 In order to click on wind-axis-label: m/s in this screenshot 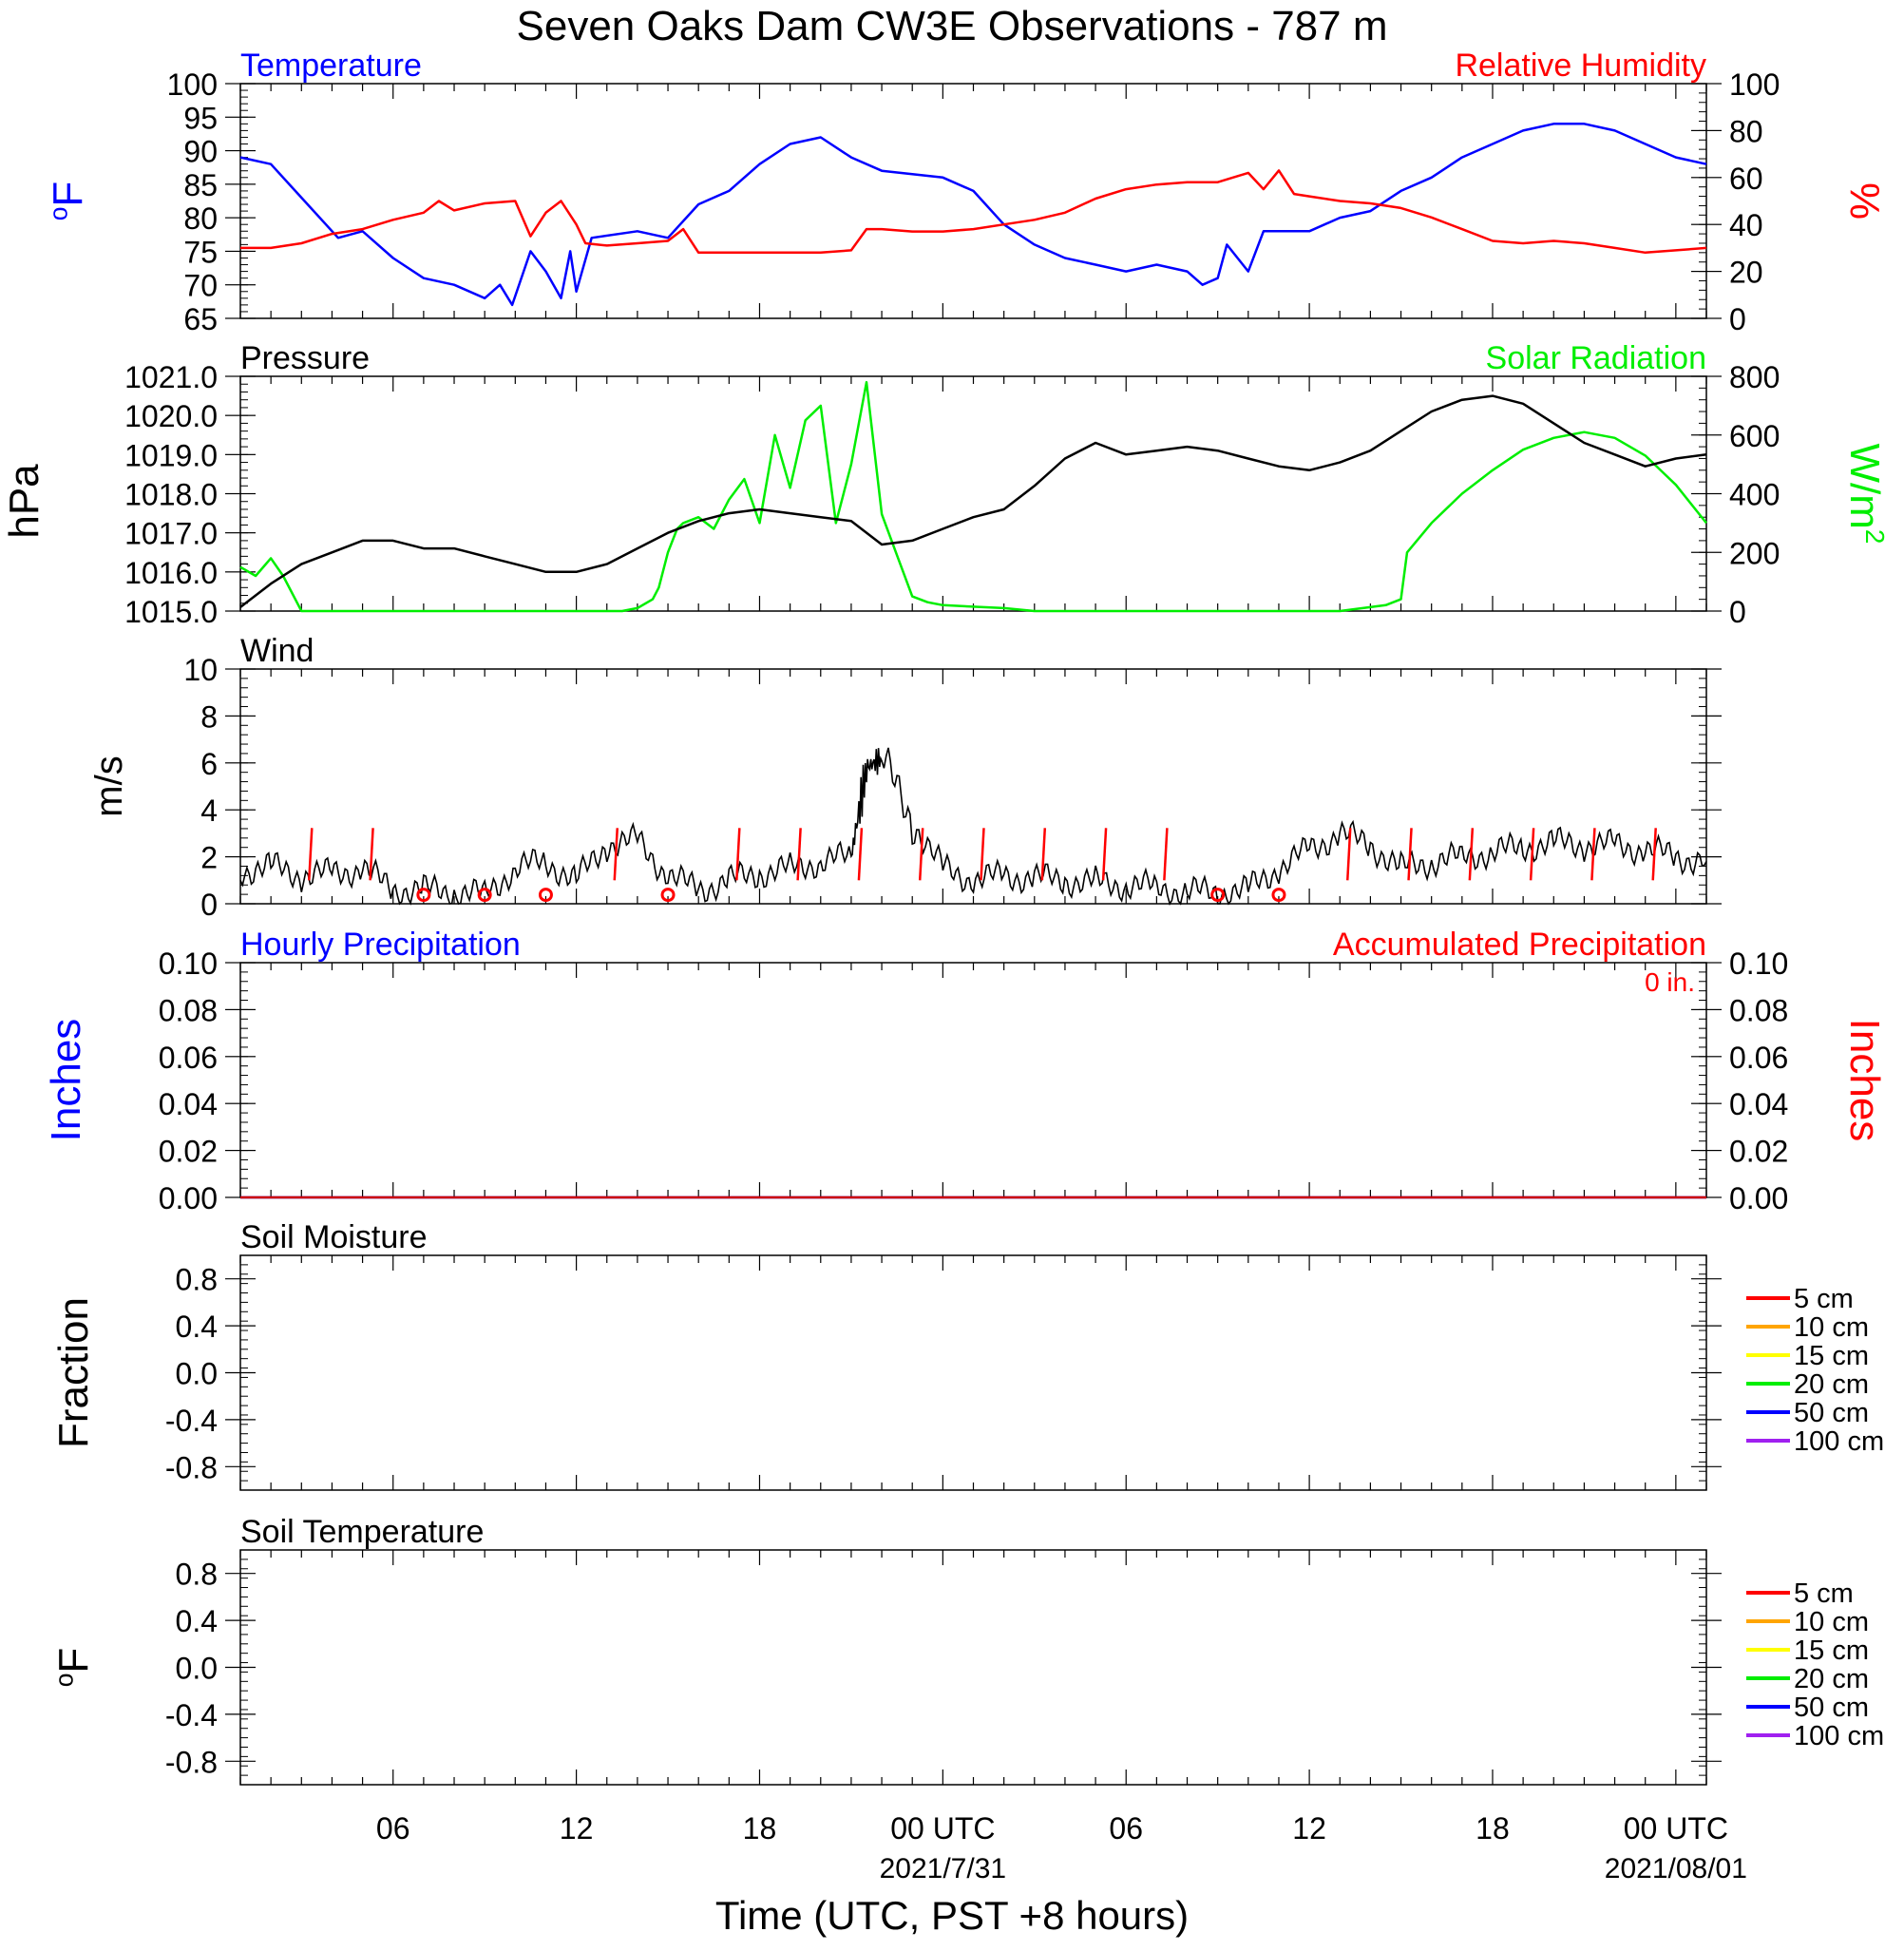, I will do `click(109, 786)`.